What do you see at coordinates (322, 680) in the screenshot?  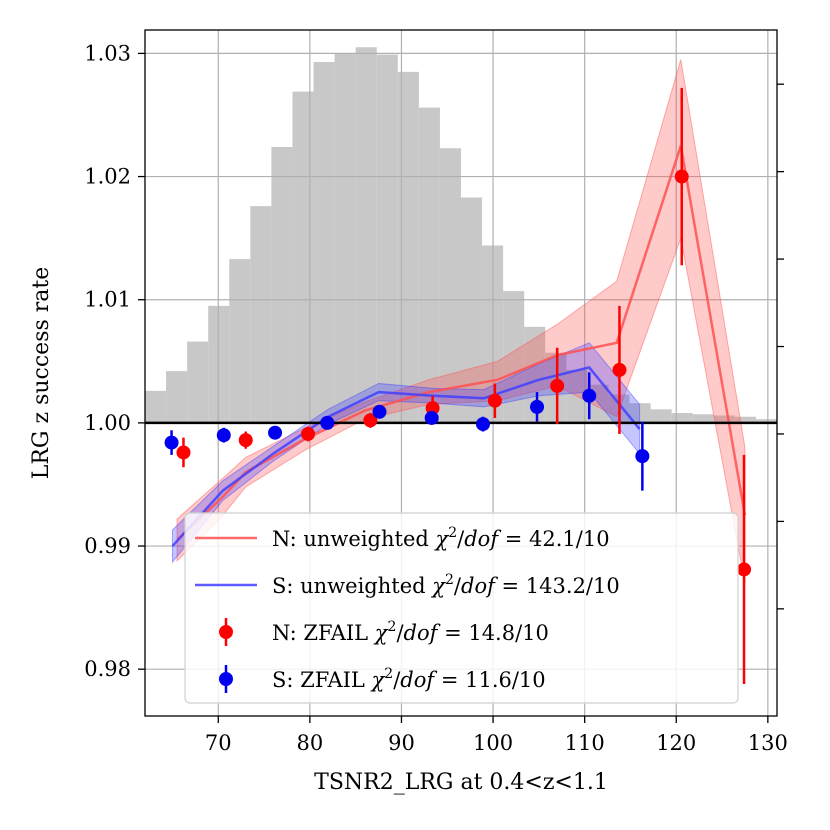 I see `legend-entry-prefix: S: ZFAIL` at bounding box center [322, 680].